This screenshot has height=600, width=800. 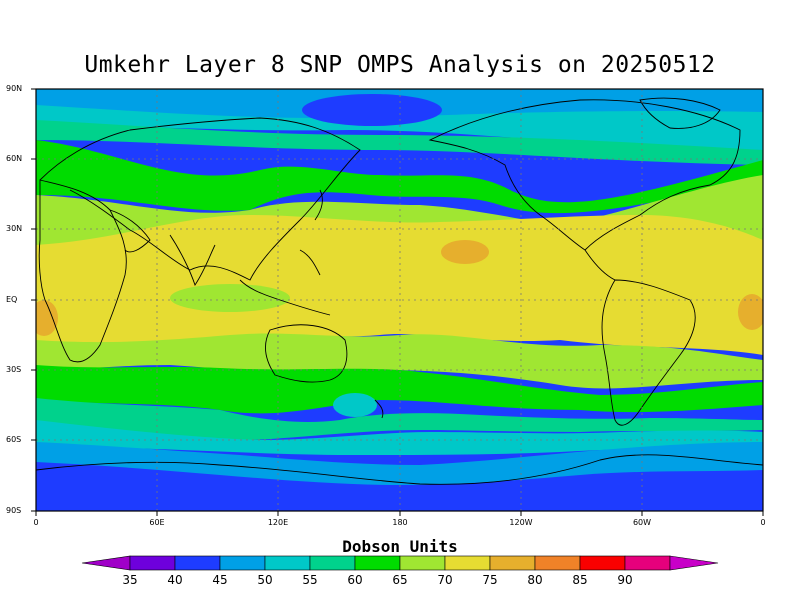 What do you see at coordinates (355, 580) in the screenshot?
I see `colorbar-tick-label: 60` at bounding box center [355, 580].